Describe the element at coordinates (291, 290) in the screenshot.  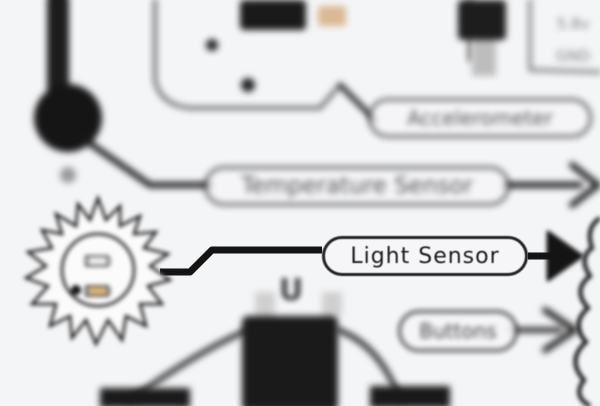
I see `u-mark-label: U` at that location.